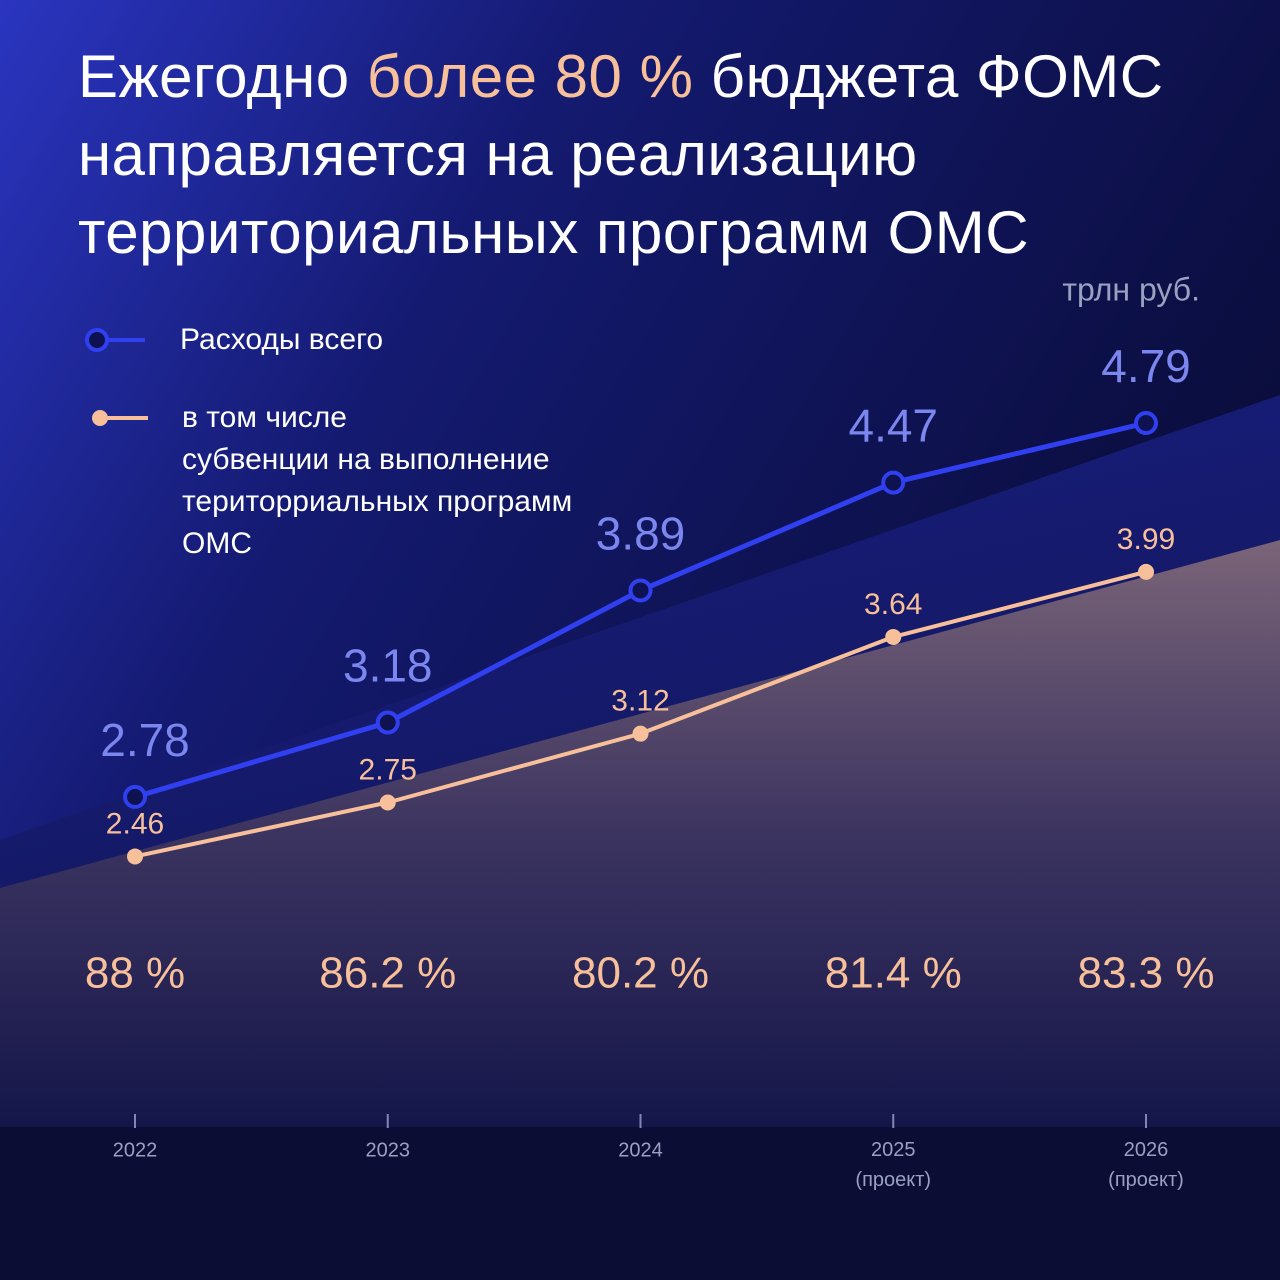  Describe the element at coordinates (135, 1150) in the screenshot. I see `x-tick-label: 2022` at that location.